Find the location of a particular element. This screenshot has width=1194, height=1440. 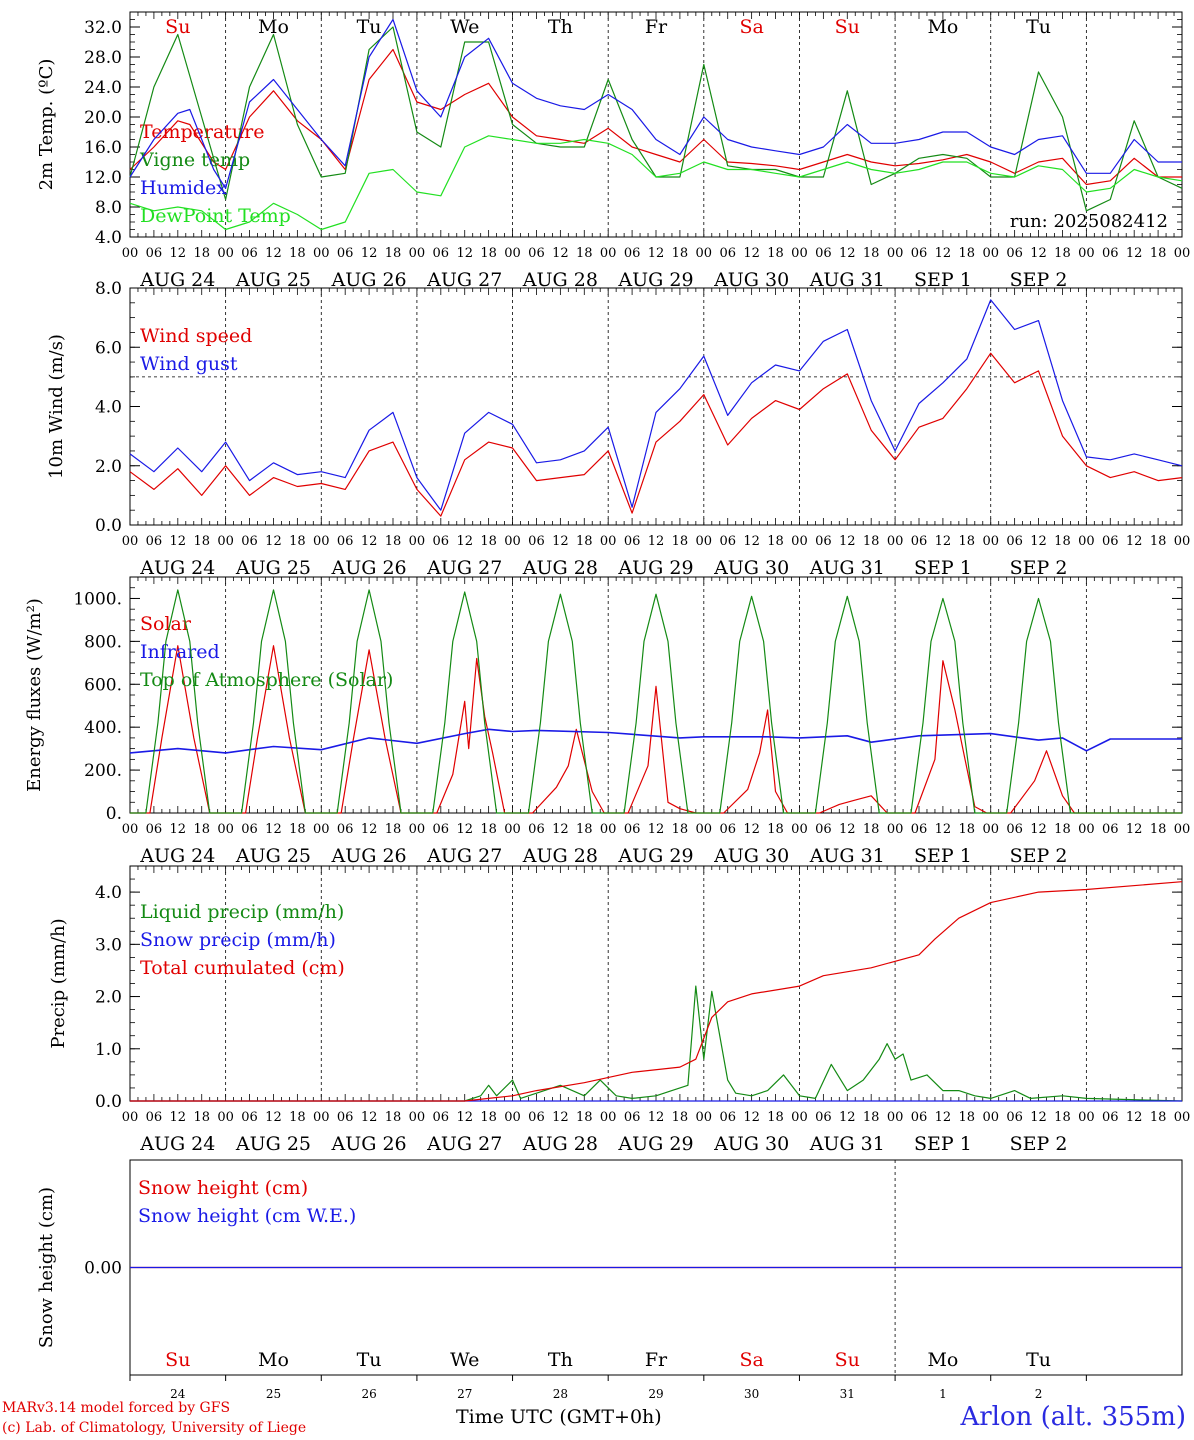

day-number: 30 is located at coordinates (751, 1394).